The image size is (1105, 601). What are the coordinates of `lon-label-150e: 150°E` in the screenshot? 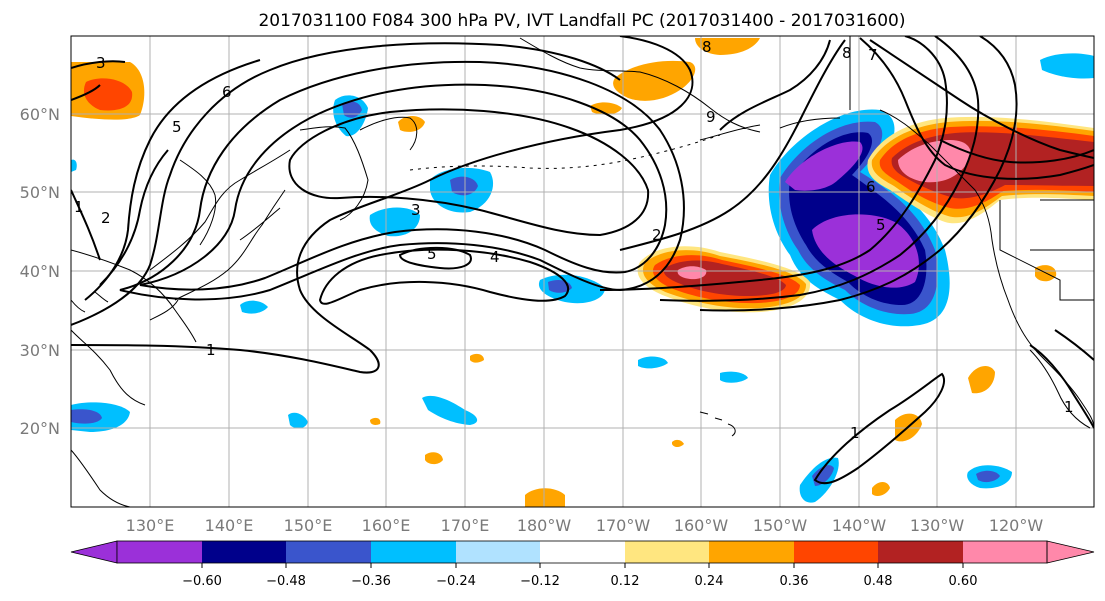 It's located at (308, 525).